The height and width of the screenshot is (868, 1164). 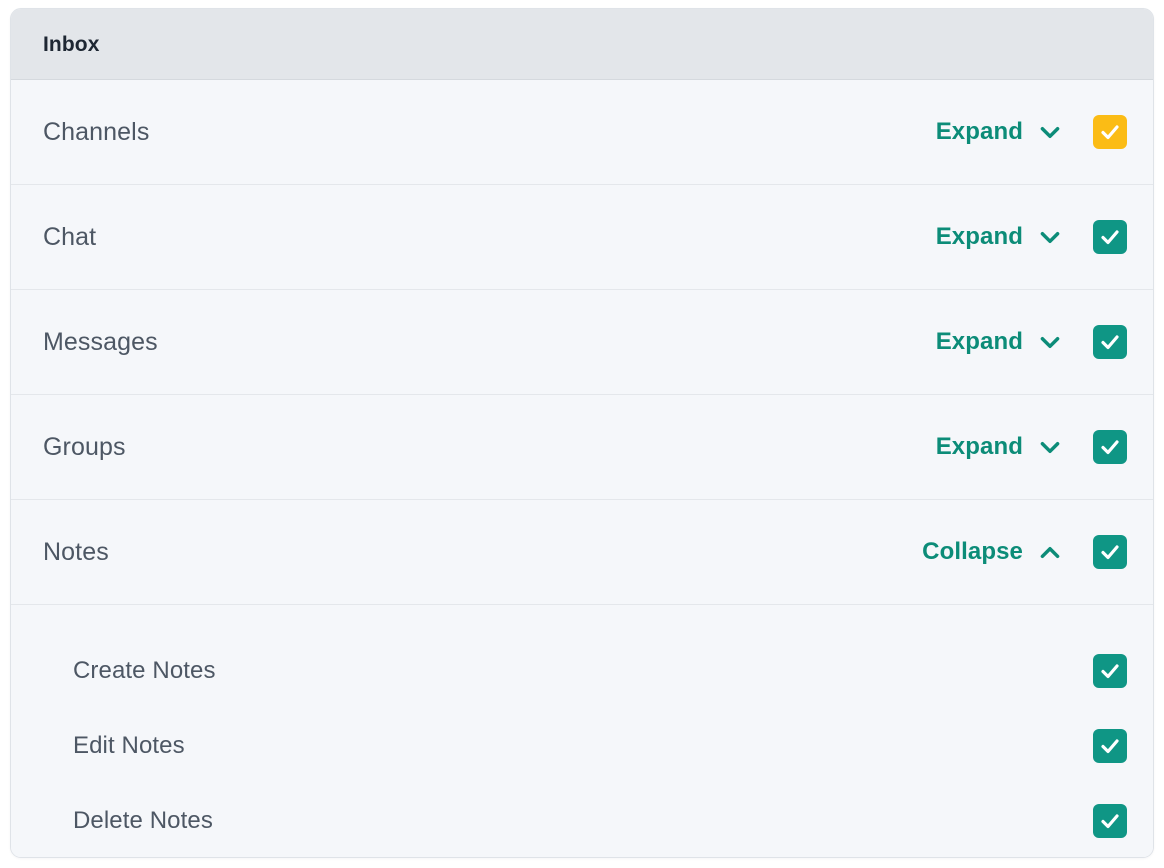 I want to click on checkbox-notes, so click(x=1110, y=552).